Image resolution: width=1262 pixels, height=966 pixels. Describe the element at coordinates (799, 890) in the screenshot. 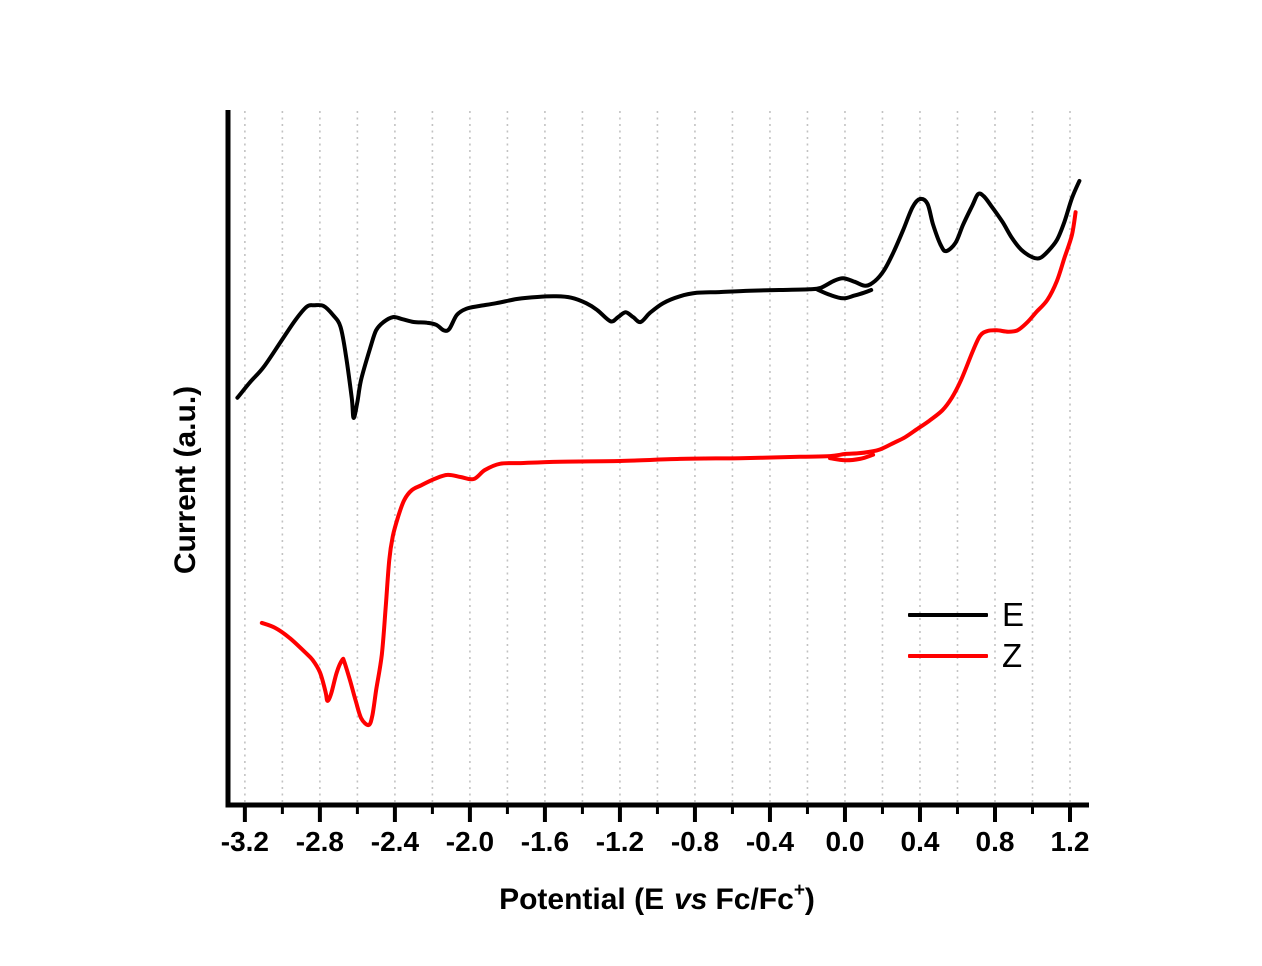

I see `x-title-superscript-plus: +` at that location.